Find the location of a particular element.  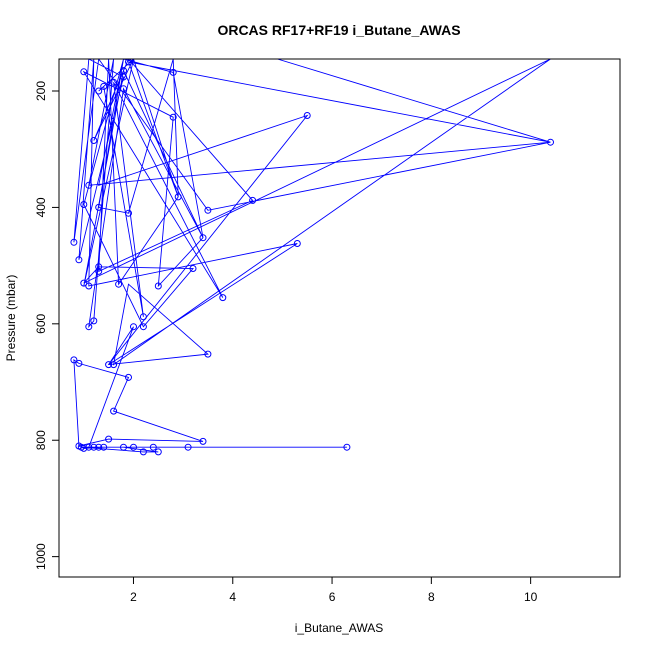

y-axis: 200 400 600 800 1000 is located at coordinates (46, 325).